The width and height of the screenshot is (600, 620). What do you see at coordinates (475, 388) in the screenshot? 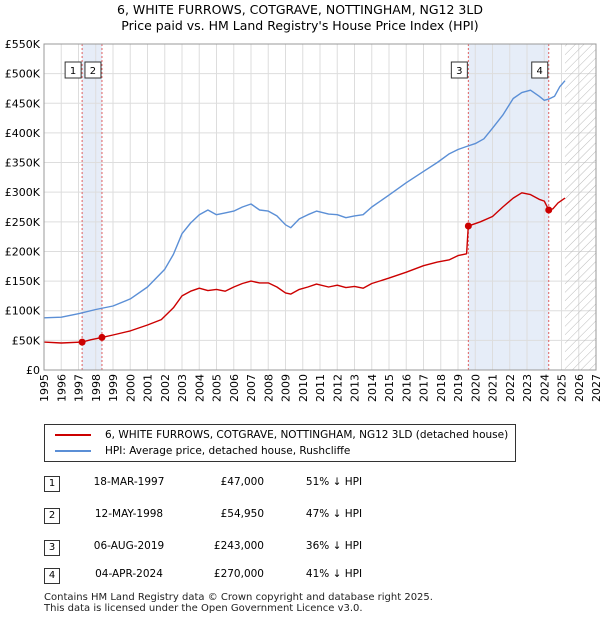
I see `x-tick-label: 2020` at bounding box center [475, 388].